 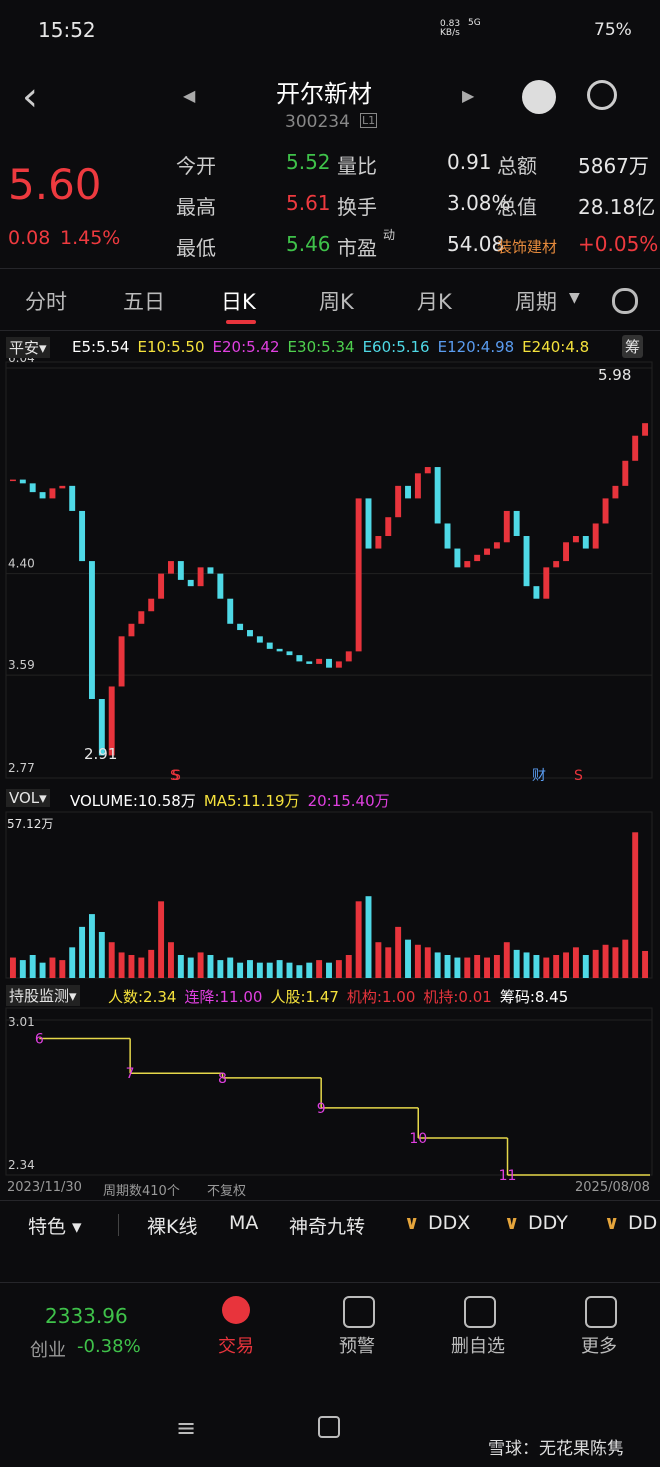 I want to click on tool: 神奇九转, so click(x=327, y=1227).